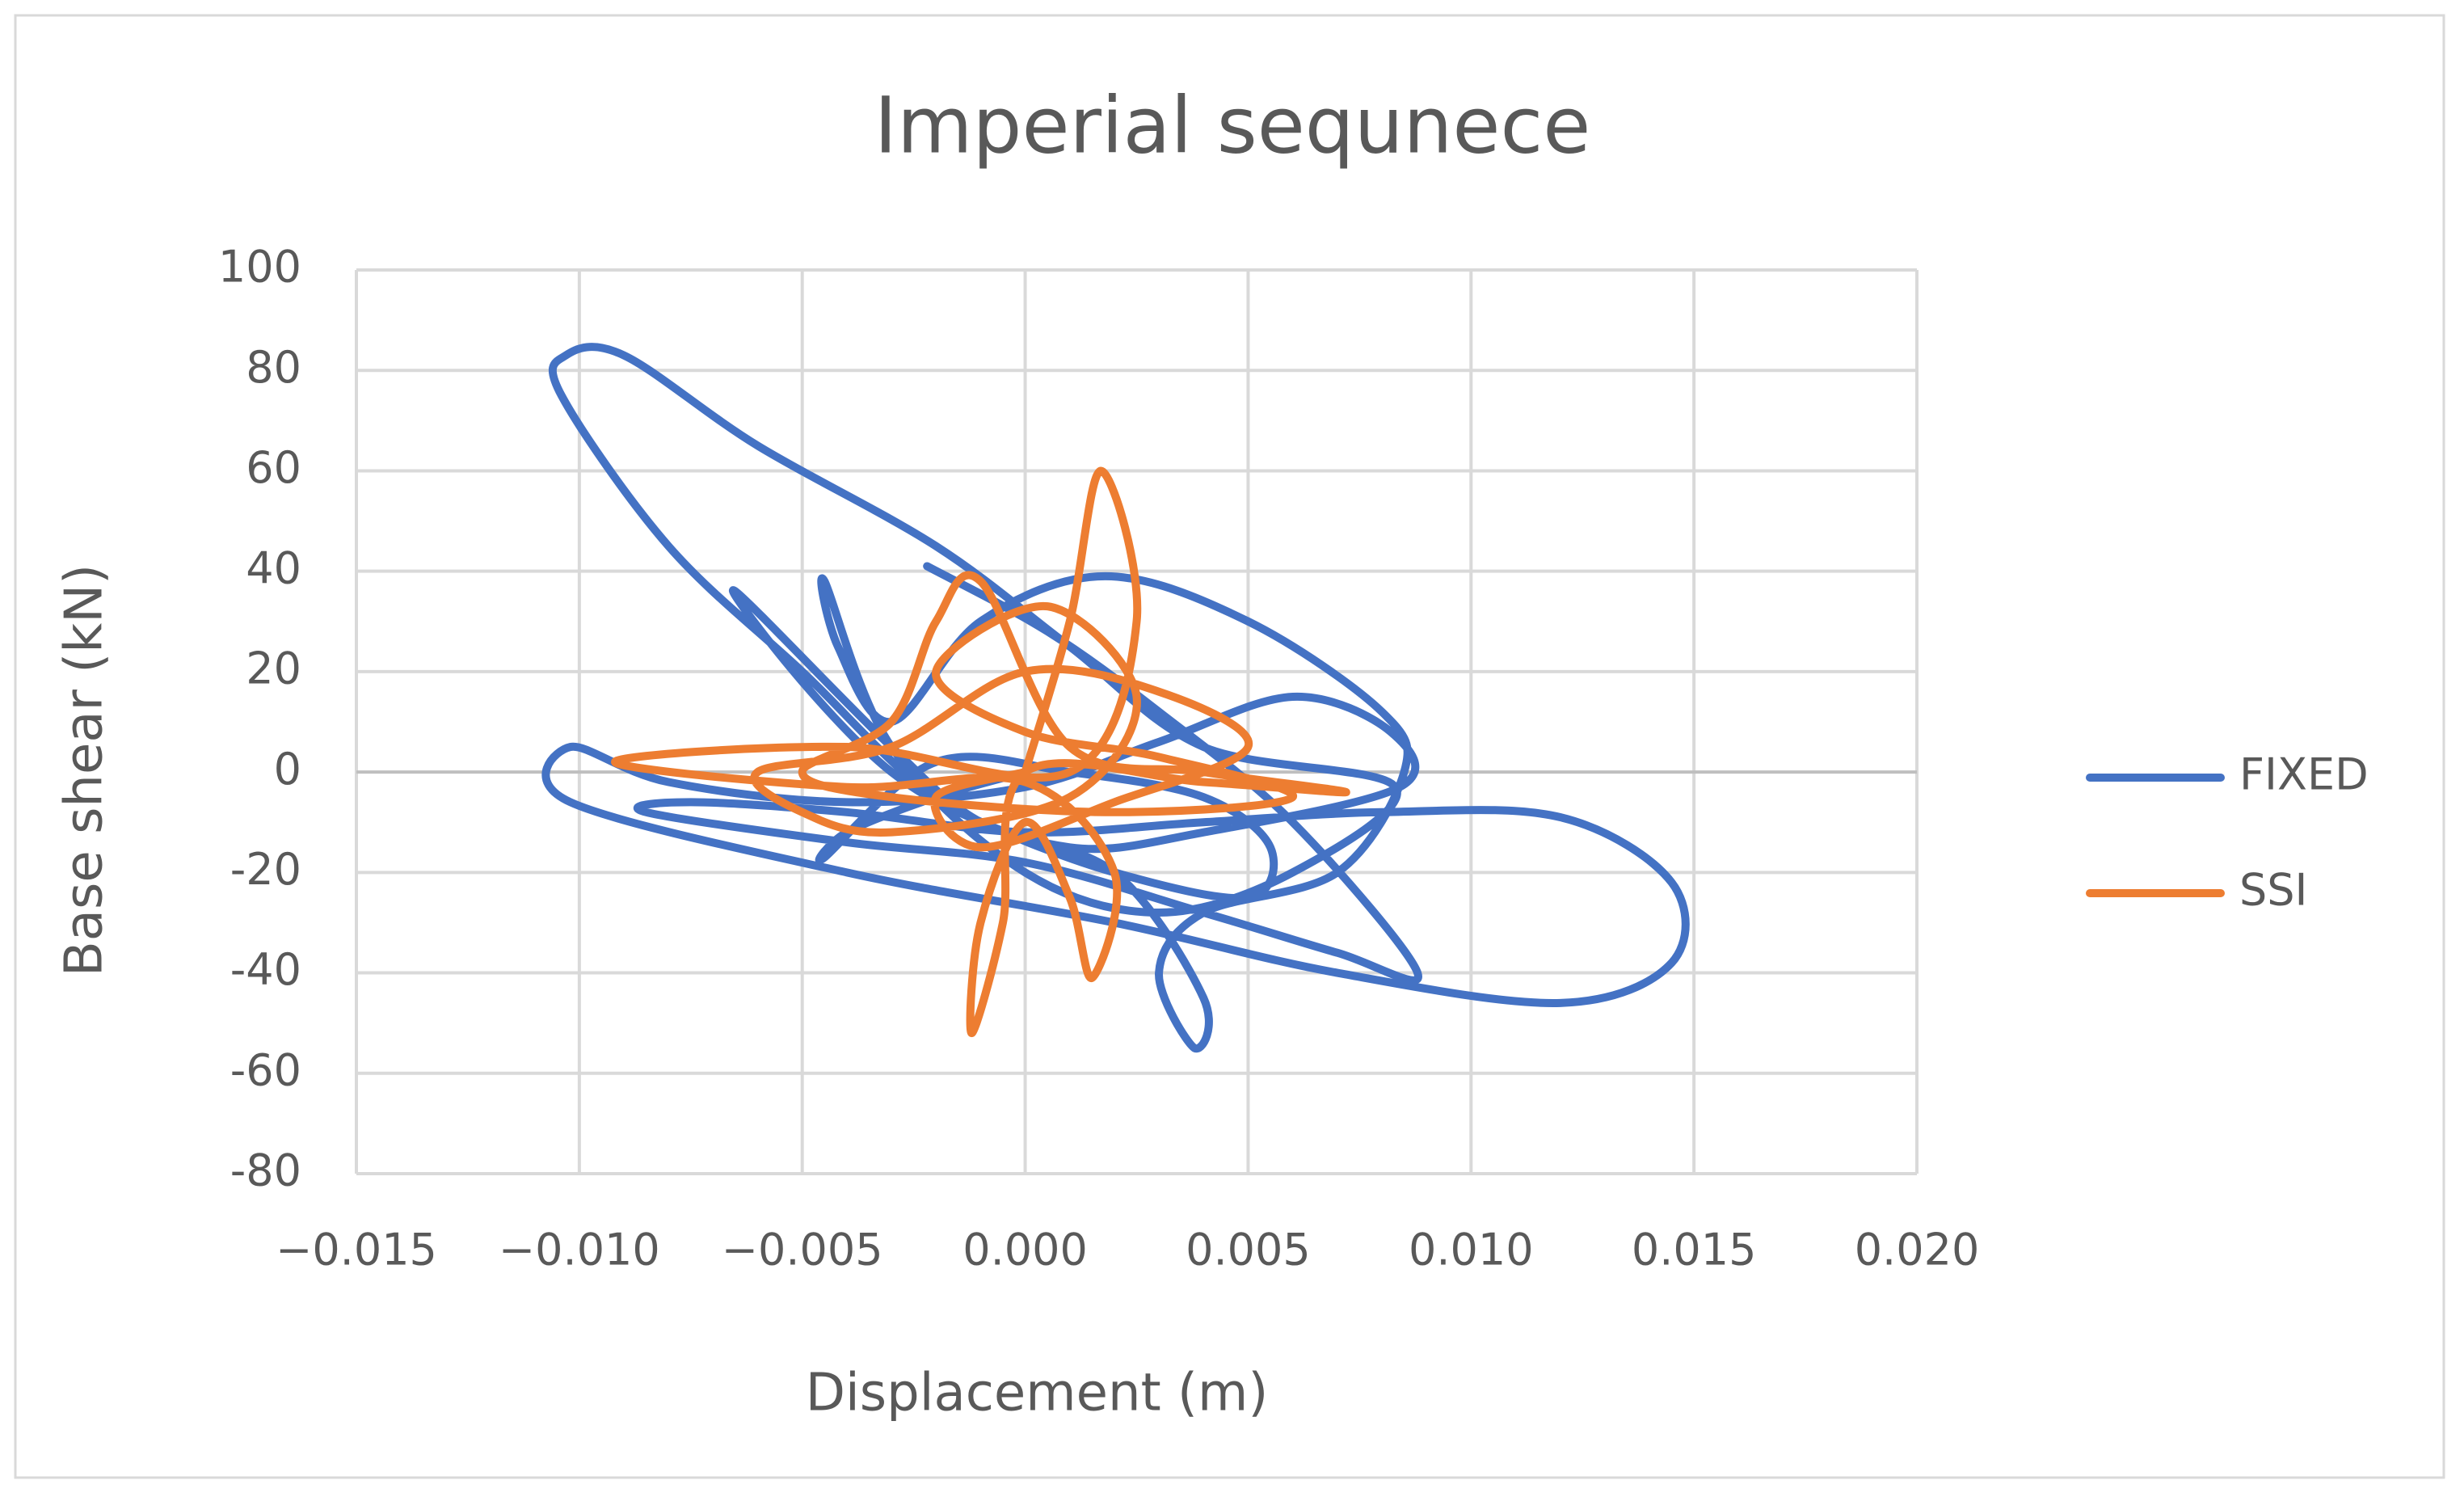 This screenshot has height=1497, width=2464. What do you see at coordinates (273, 468) in the screenshot?
I see `y-tick-label: 60` at bounding box center [273, 468].